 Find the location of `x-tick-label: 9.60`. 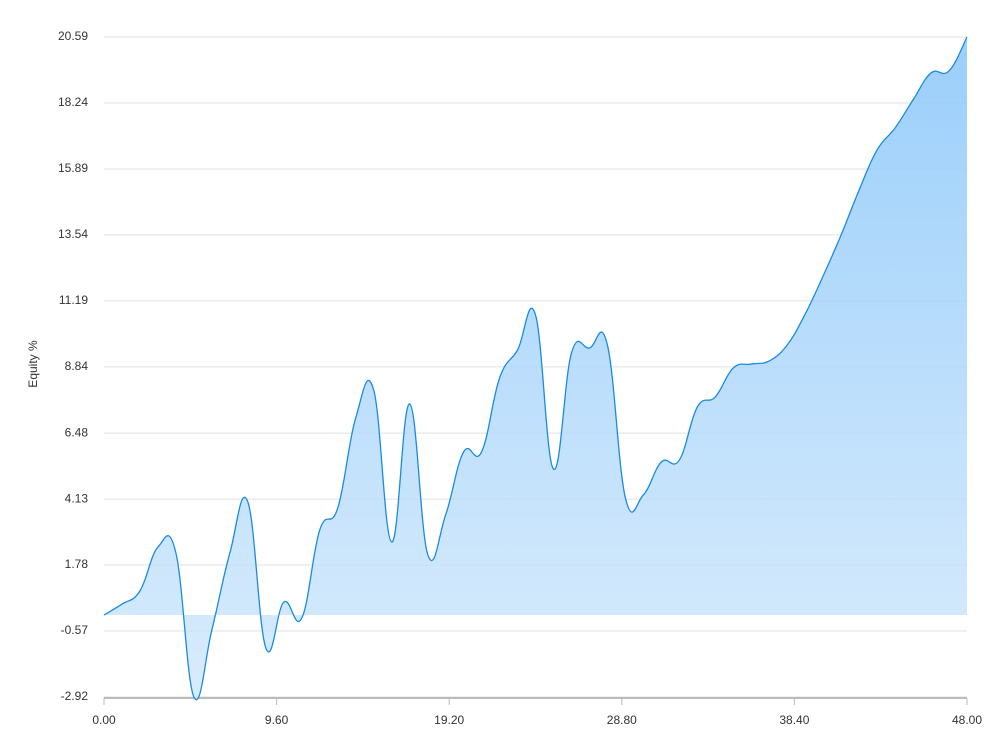

x-tick-label: 9.60 is located at coordinates (277, 720).